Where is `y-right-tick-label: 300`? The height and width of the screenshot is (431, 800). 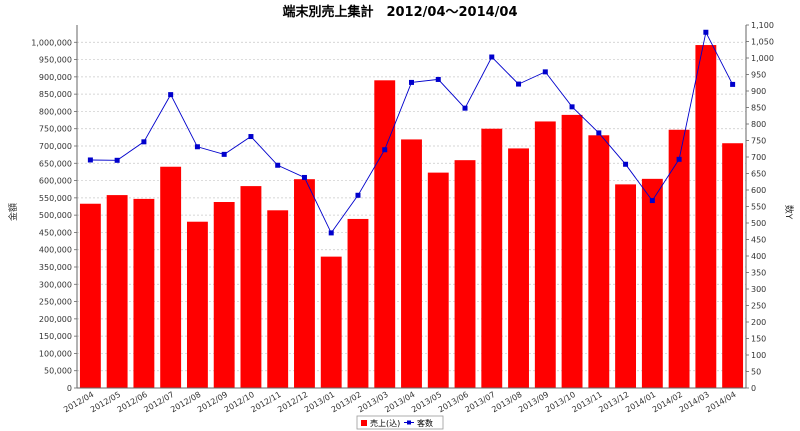
y-right-tick-label: 300 is located at coordinates (758, 289).